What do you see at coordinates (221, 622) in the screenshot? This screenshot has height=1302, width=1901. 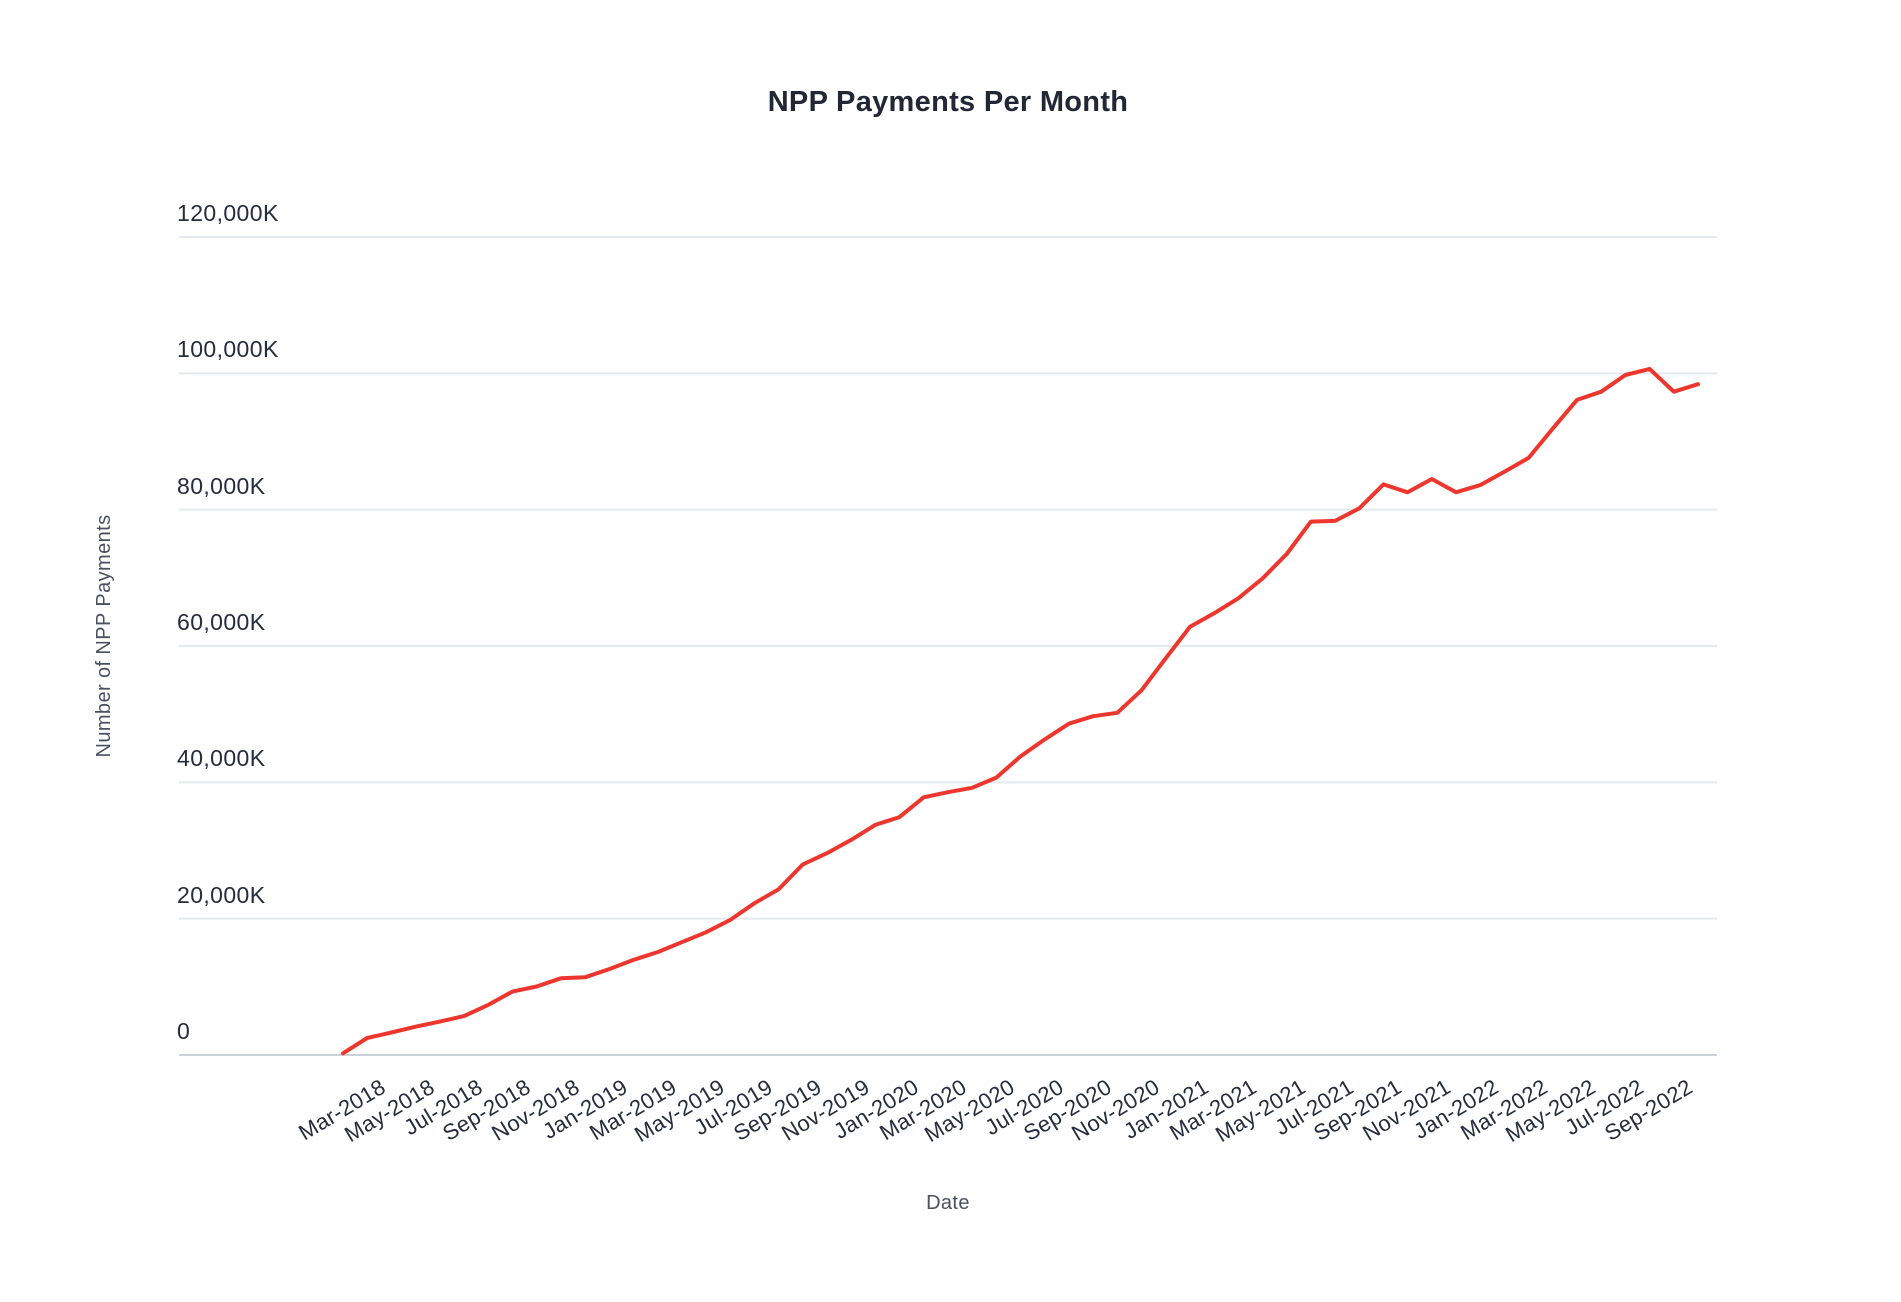 I see `y-tick-label-60000: 60,000K` at bounding box center [221, 622].